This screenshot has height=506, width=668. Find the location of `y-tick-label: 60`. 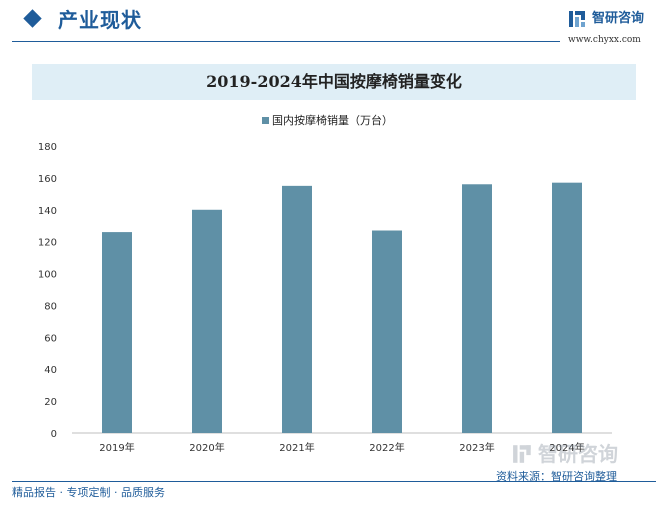

y-tick-label: 60 is located at coordinates (50, 338).